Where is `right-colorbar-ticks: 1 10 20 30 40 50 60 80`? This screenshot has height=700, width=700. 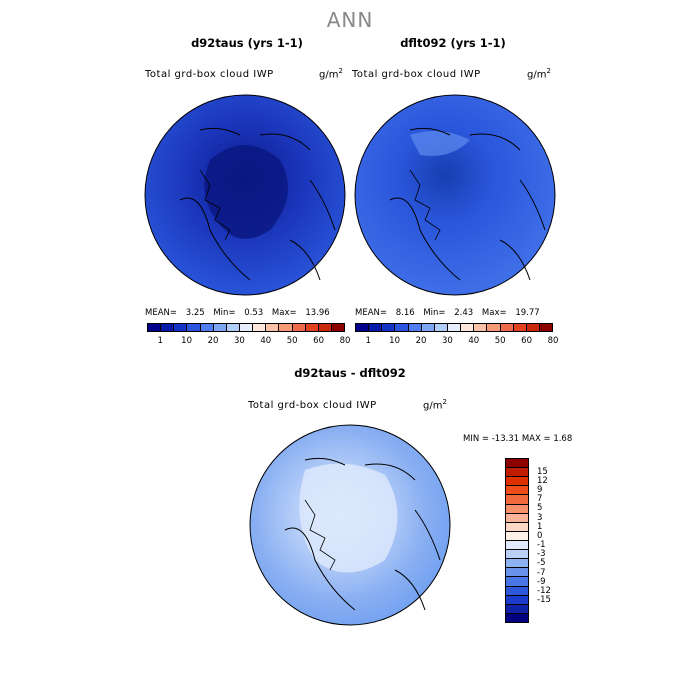
right-colorbar-ticks: 1 10 20 30 40 50 60 80 is located at coordinates (456, 342).